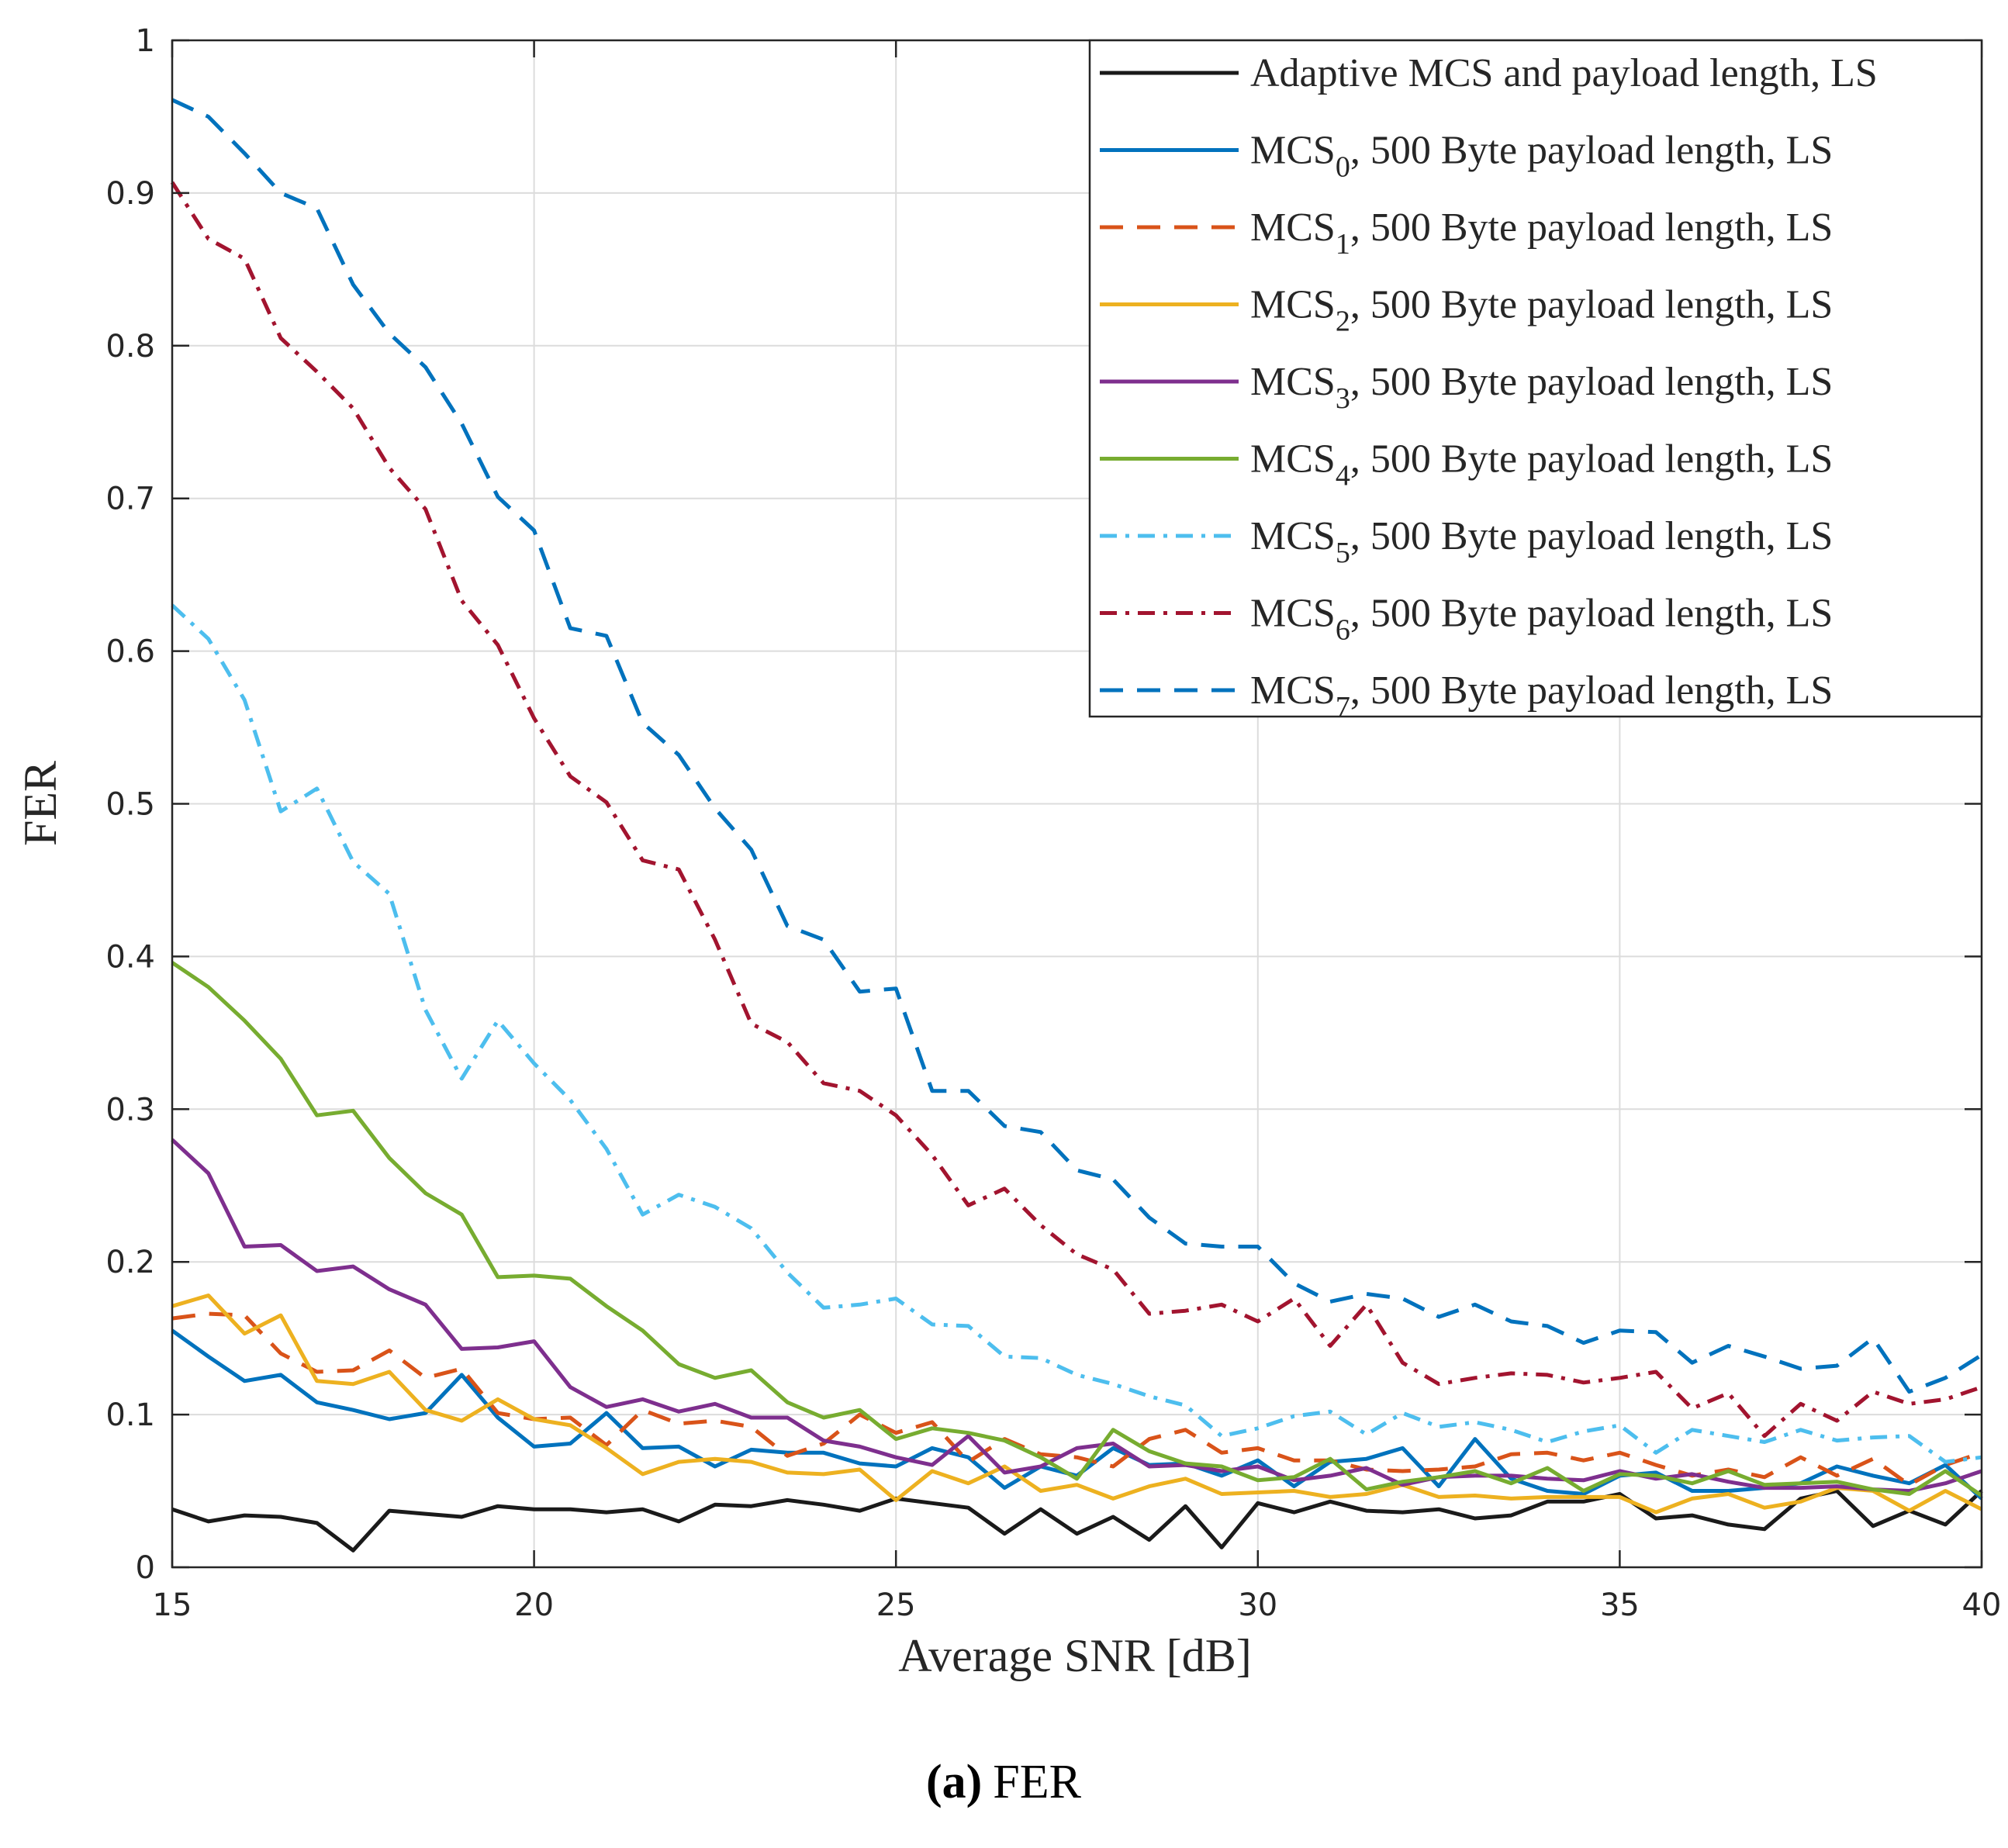  Describe the element at coordinates (1541, 696) in the screenshot. I see `legend-label-8: MCS7, 500 Byte payload length, LS` at that location.